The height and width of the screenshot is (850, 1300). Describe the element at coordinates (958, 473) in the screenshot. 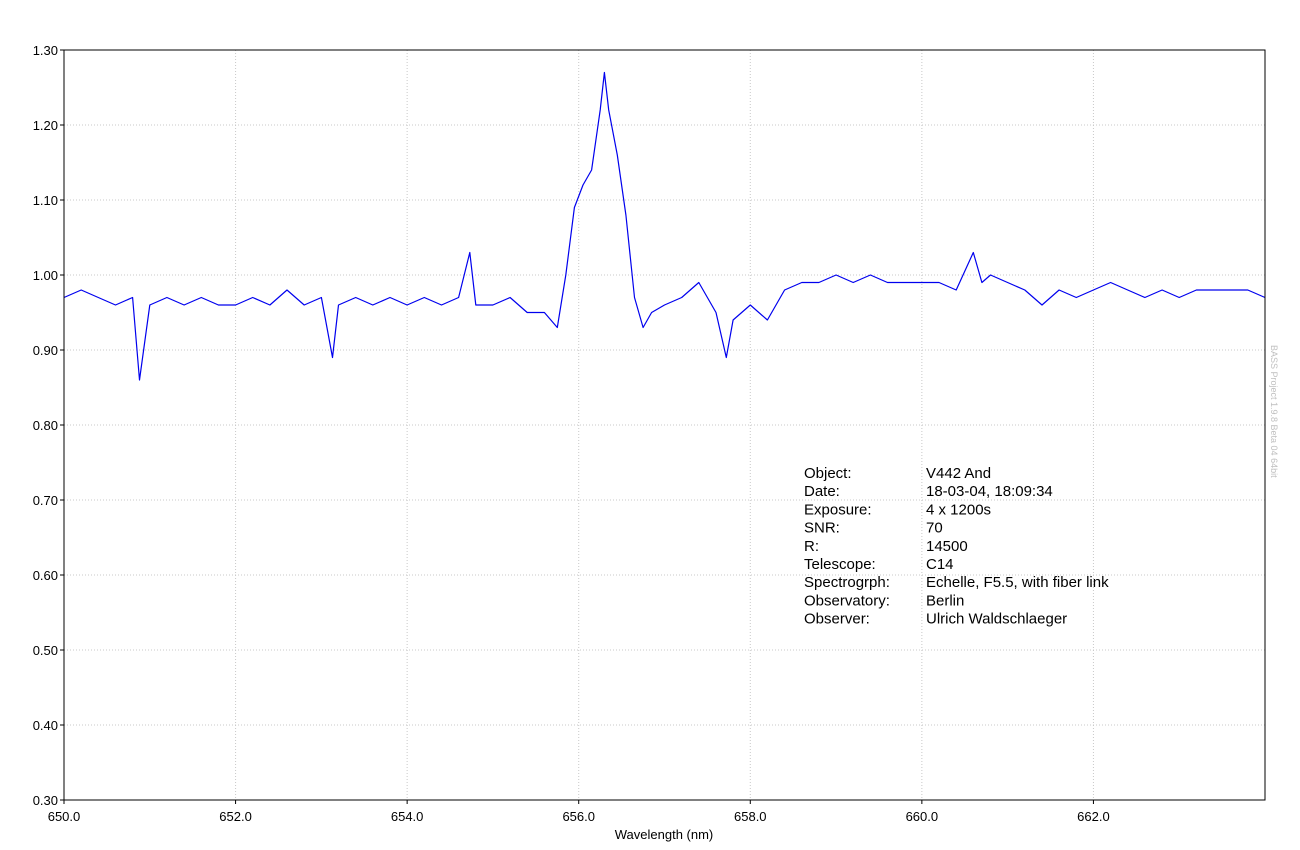

I see `info-value: V442 And` at that location.